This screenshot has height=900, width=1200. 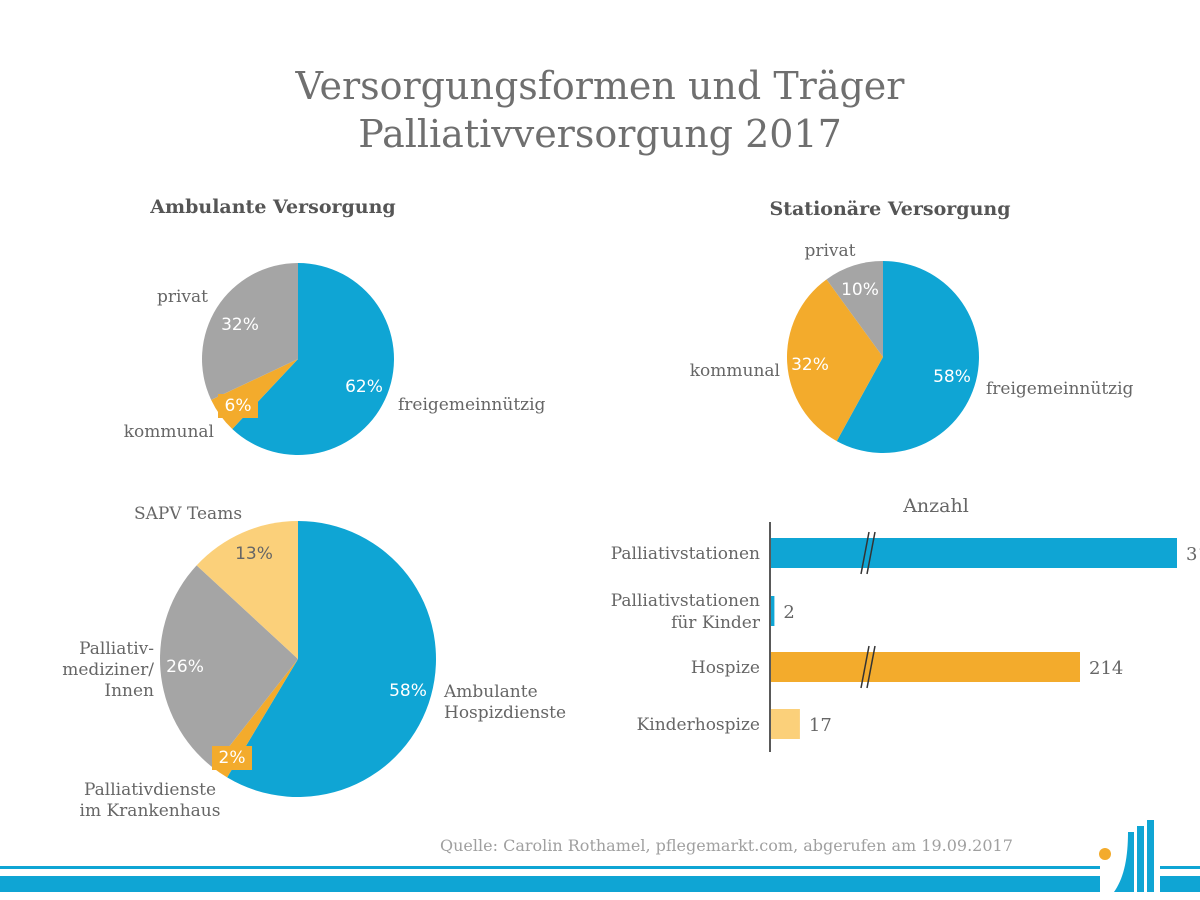 I want to click on pie1-slice-label-0: freigemeinnützig, so click(x=472, y=405).